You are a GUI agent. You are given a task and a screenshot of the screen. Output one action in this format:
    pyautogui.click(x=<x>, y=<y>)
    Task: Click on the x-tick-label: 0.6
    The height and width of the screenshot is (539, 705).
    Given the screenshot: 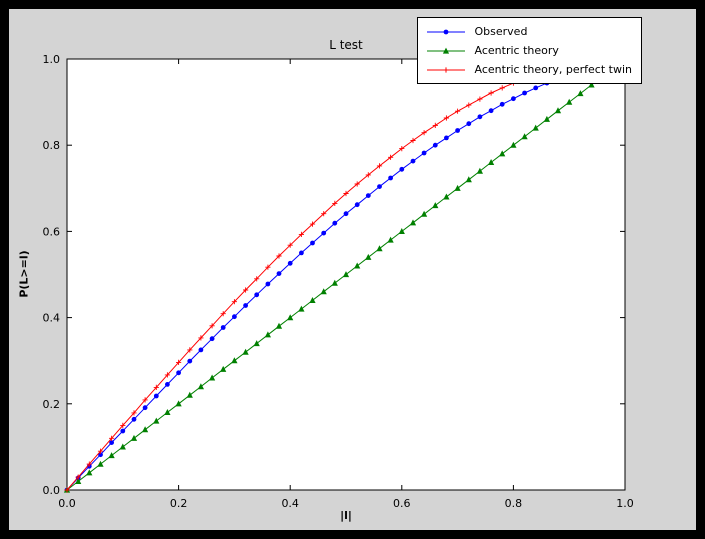 What is the action you would take?
    pyautogui.click(x=402, y=503)
    